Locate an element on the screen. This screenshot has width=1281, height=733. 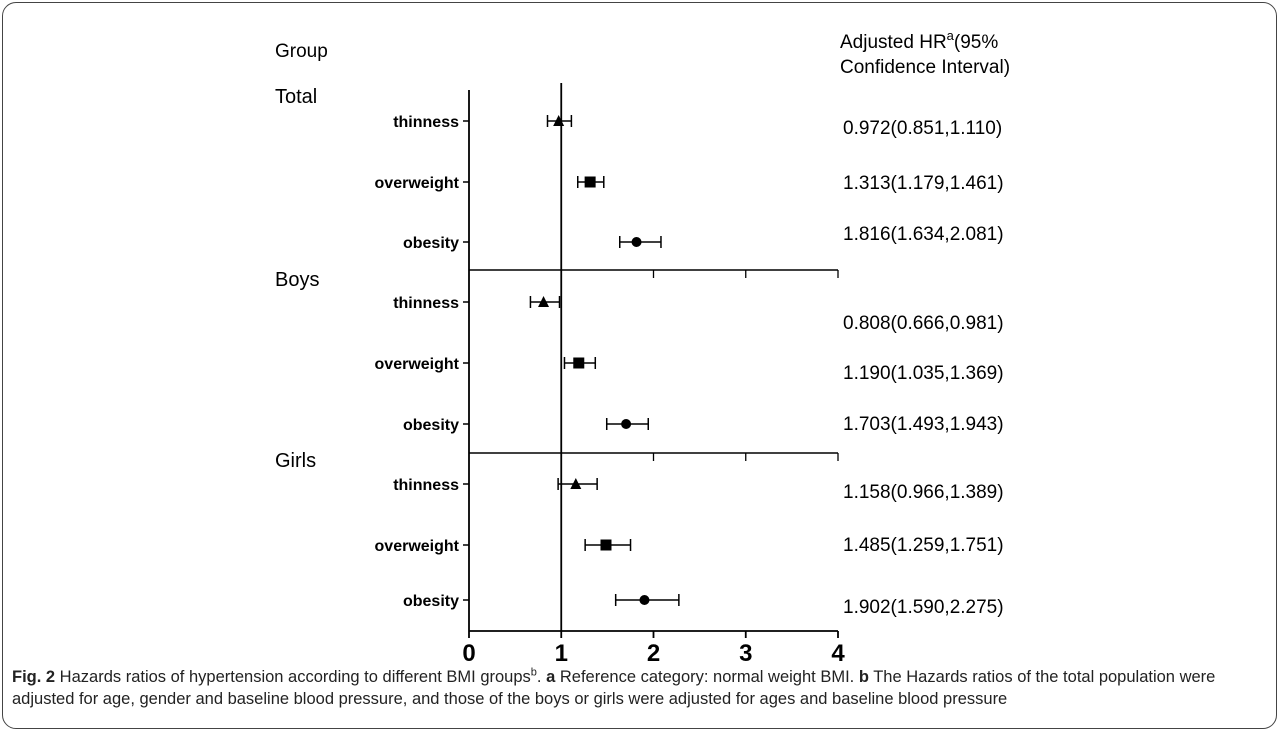
hr-ci-value: 1.485(1.259,1.751) is located at coordinates (923, 545).